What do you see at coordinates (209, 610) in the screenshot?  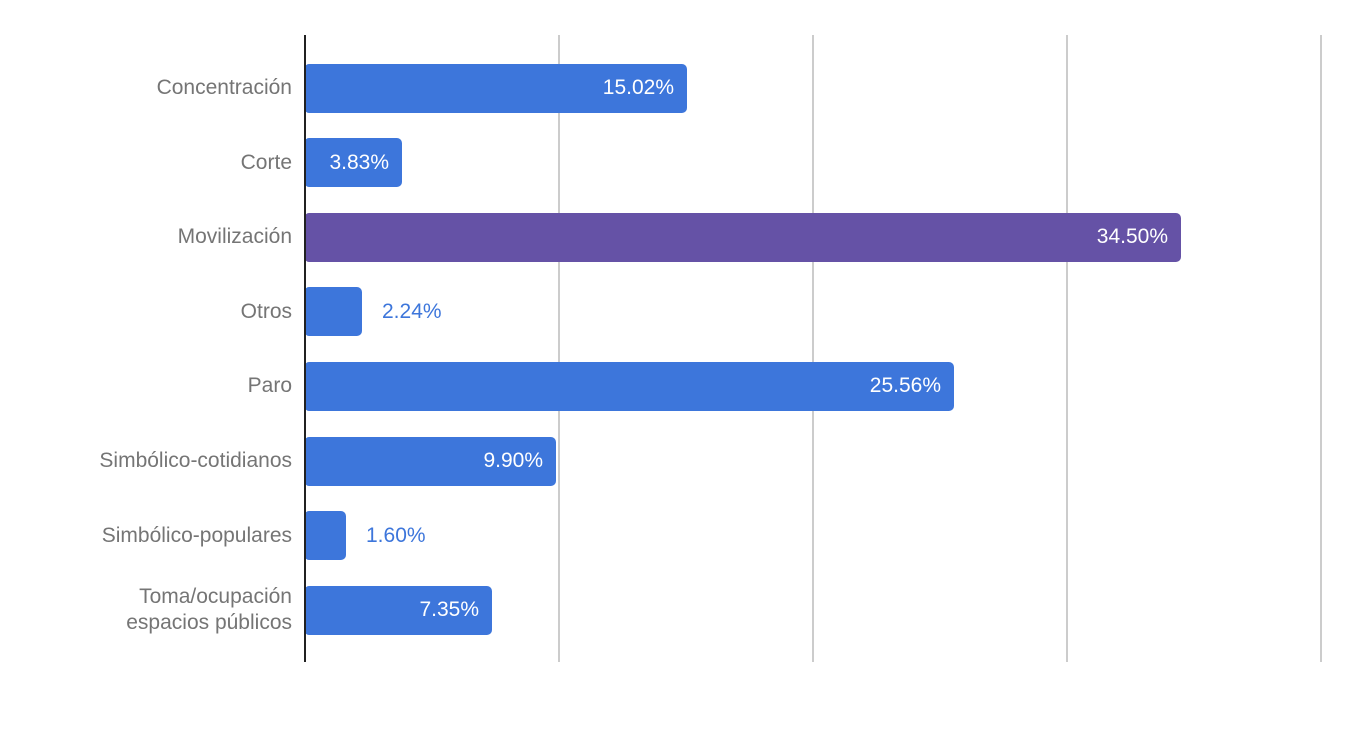 I see `category-label: Toma/ocupación espacios públicos` at bounding box center [209, 610].